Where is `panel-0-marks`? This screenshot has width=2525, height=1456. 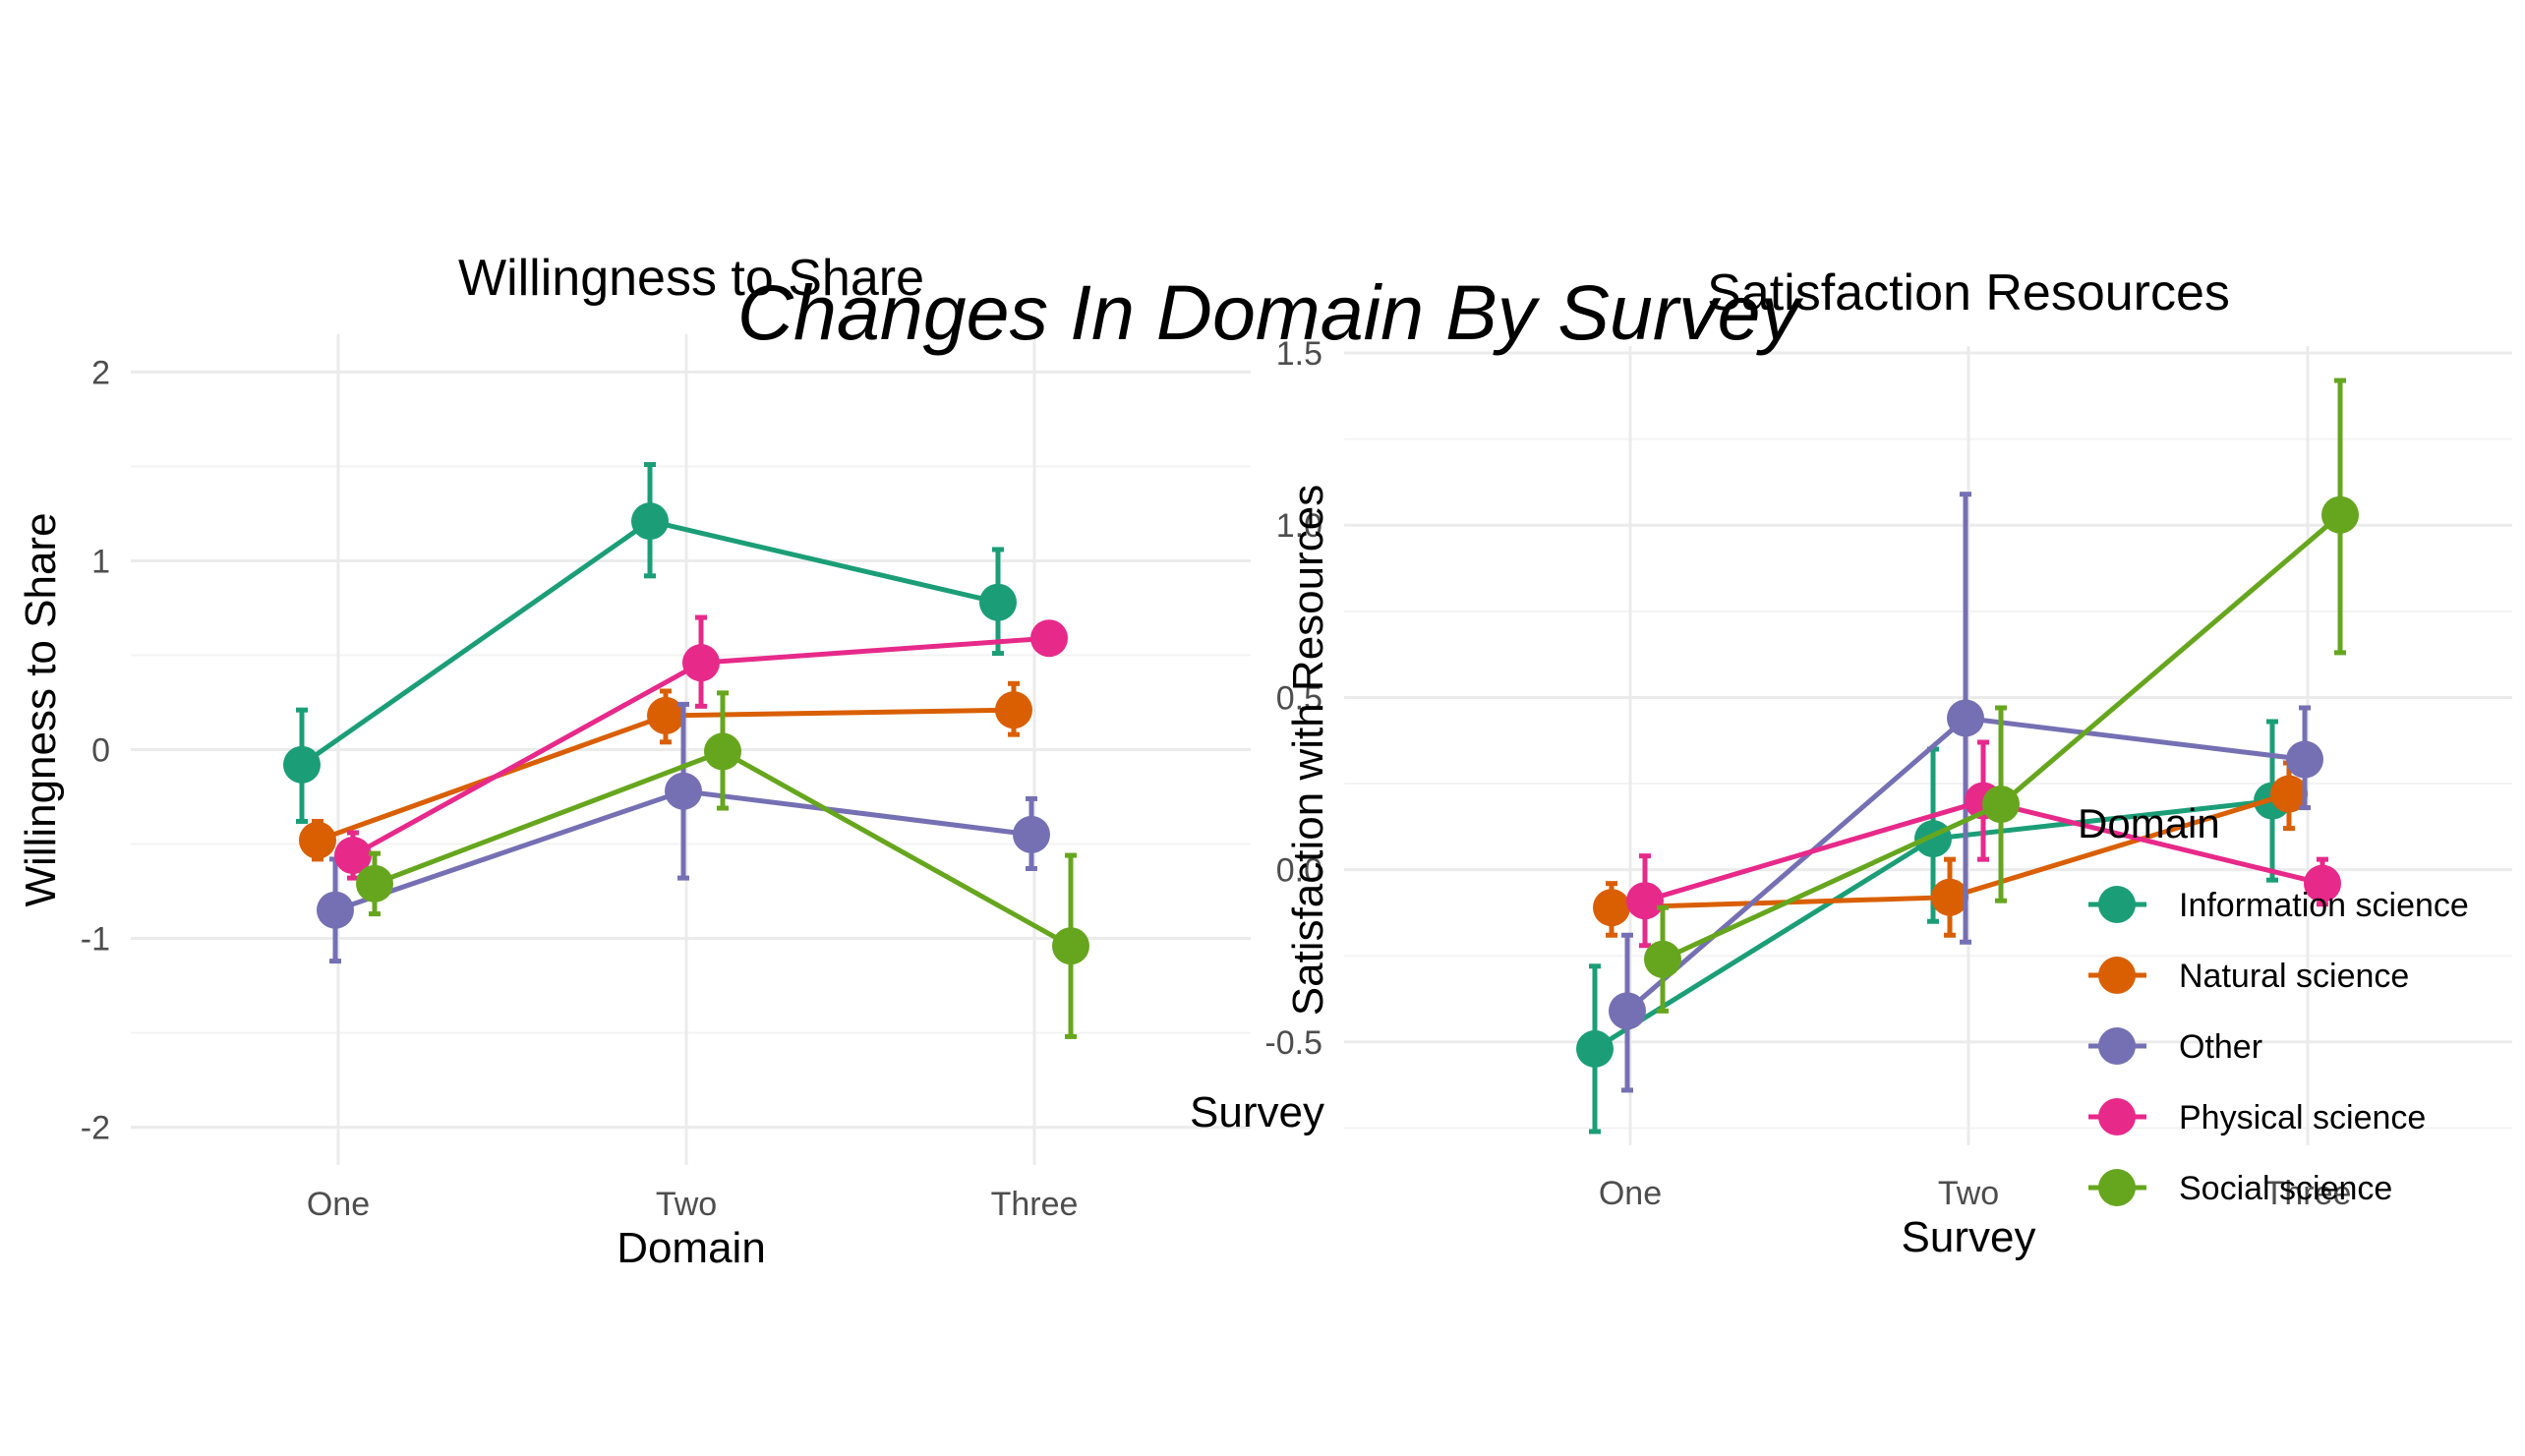 panel-0-marks is located at coordinates (686, 750).